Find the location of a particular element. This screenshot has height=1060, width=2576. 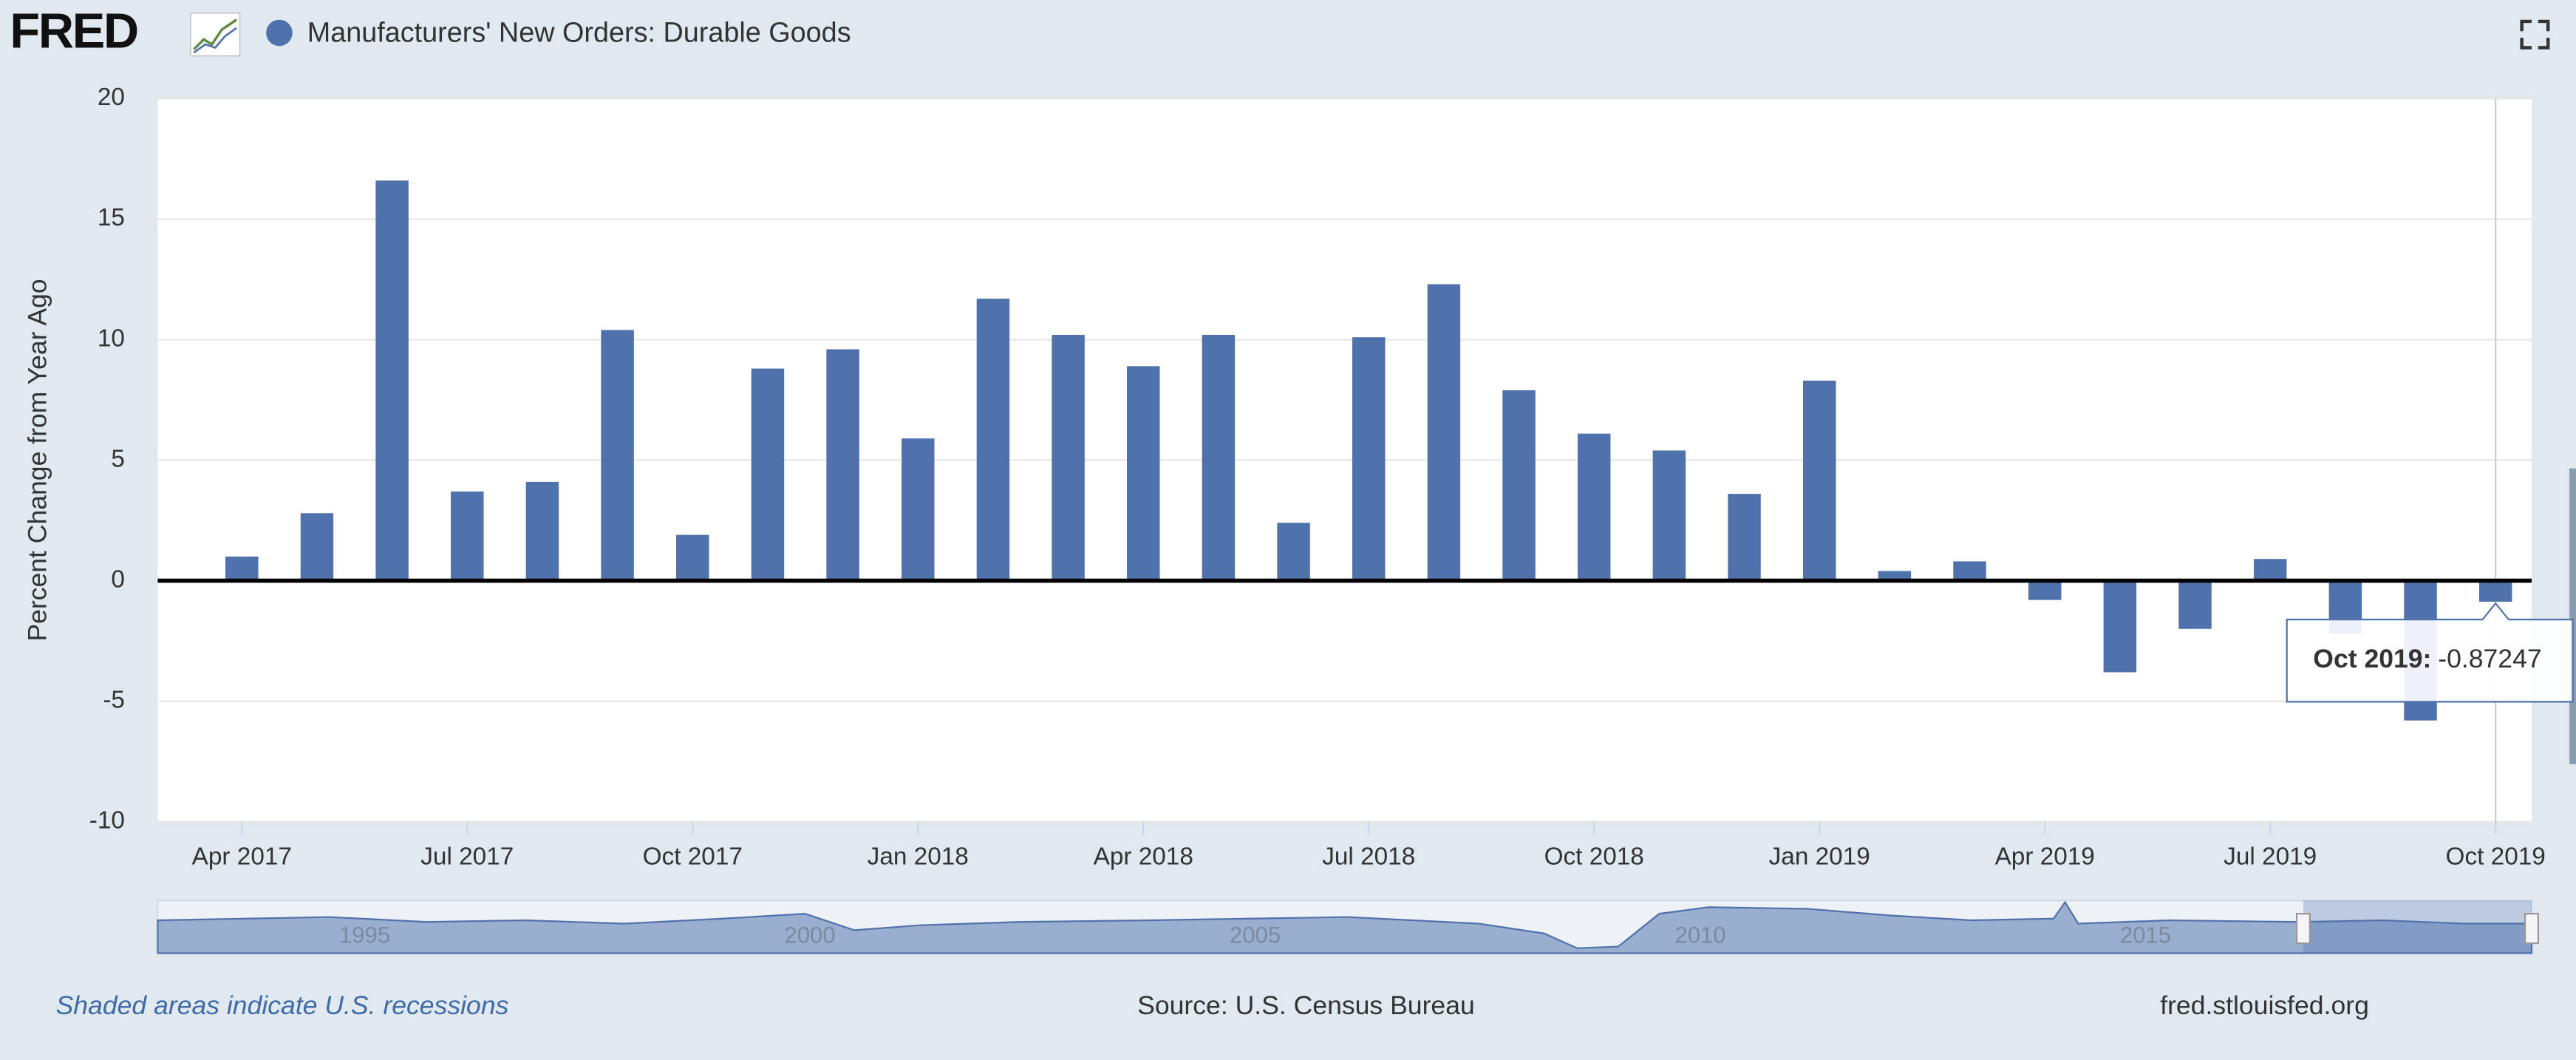

tooltip-value: -0.87247 is located at coordinates (2489, 659).